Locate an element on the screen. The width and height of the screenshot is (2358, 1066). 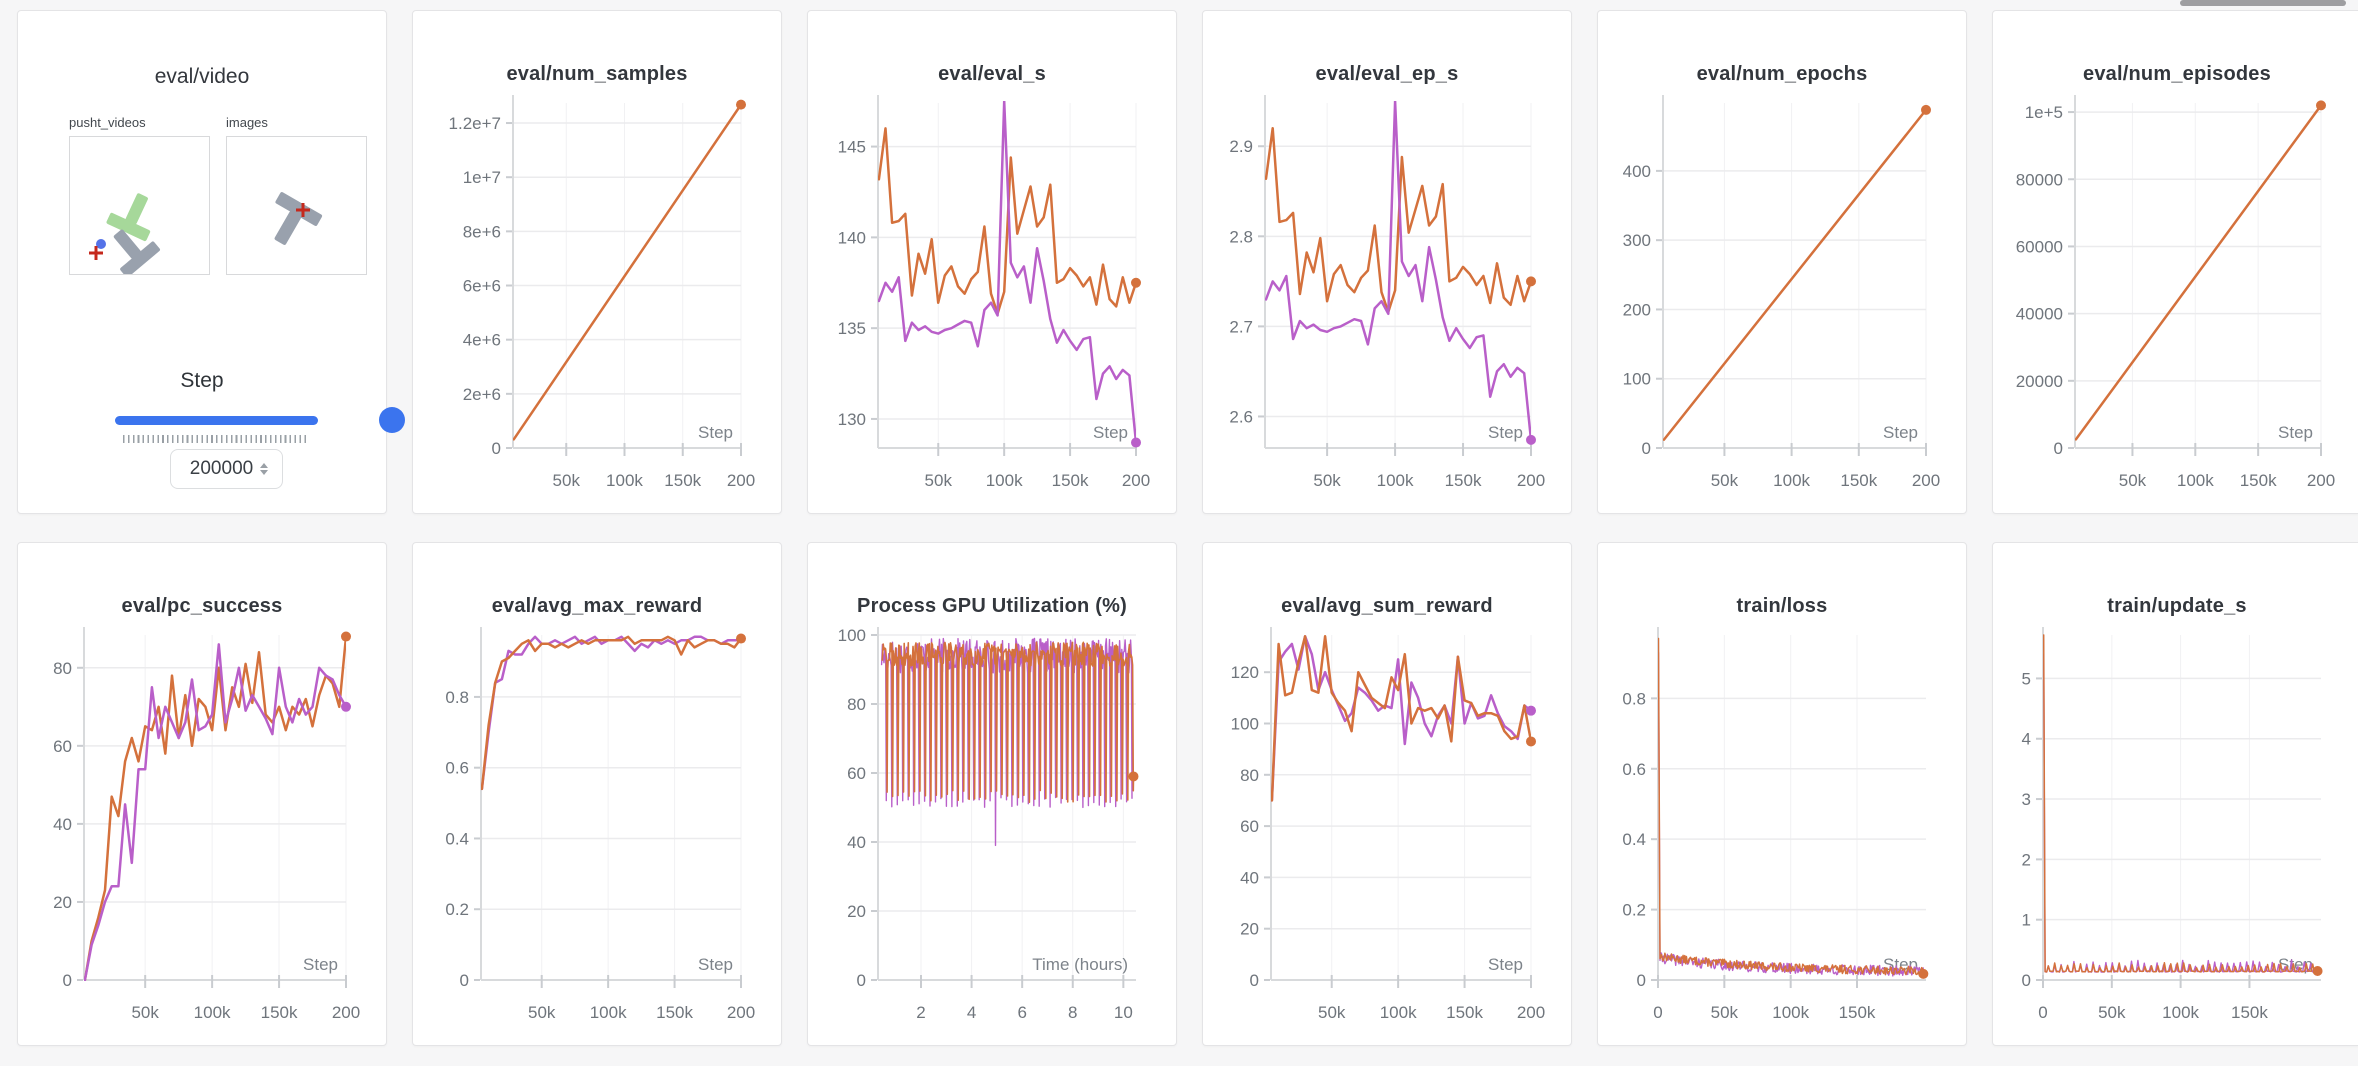
svg-text: 2.6 is located at coordinates (1241, 416).